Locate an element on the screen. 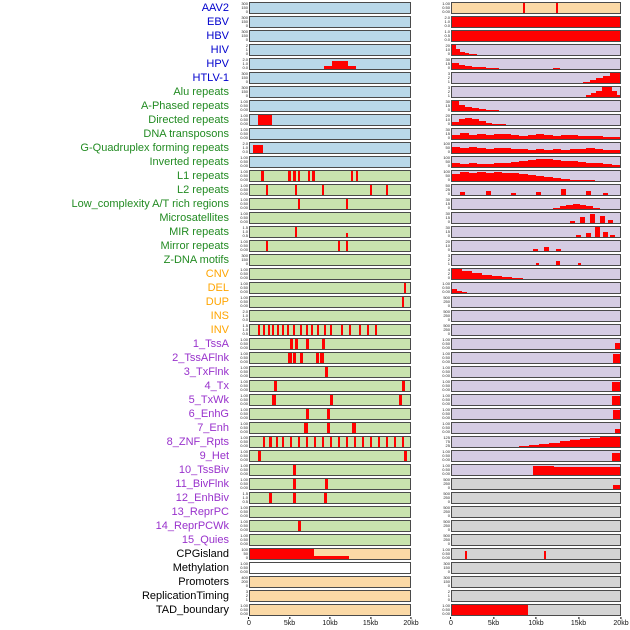 This screenshot has height=630, width=630. track-label: Alu repeats is located at coordinates (201, 92).